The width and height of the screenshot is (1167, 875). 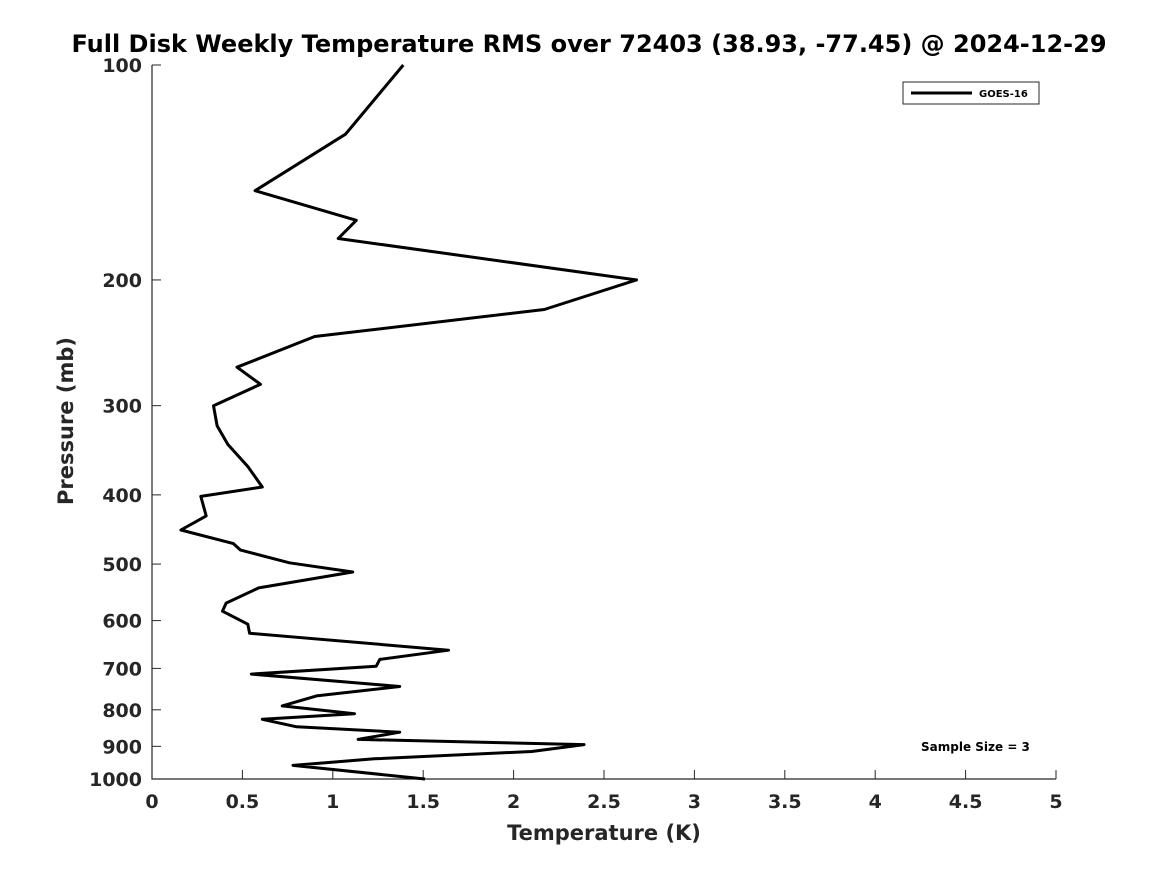 I want to click on x-tick-label: 5, so click(x=1055, y=802).